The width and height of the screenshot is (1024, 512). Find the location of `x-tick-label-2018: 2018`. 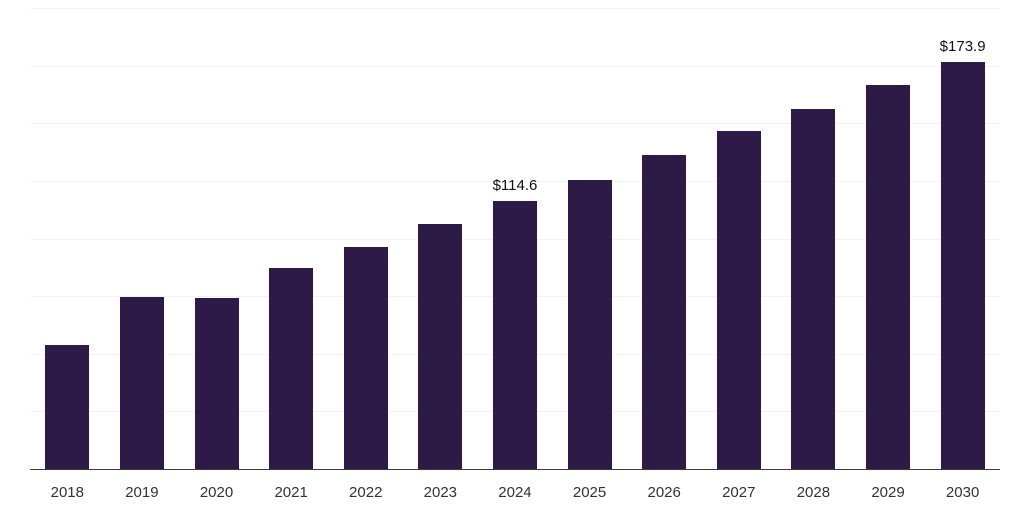

x-tick-label-2018: 2018 is located at coordinates (67, 492).